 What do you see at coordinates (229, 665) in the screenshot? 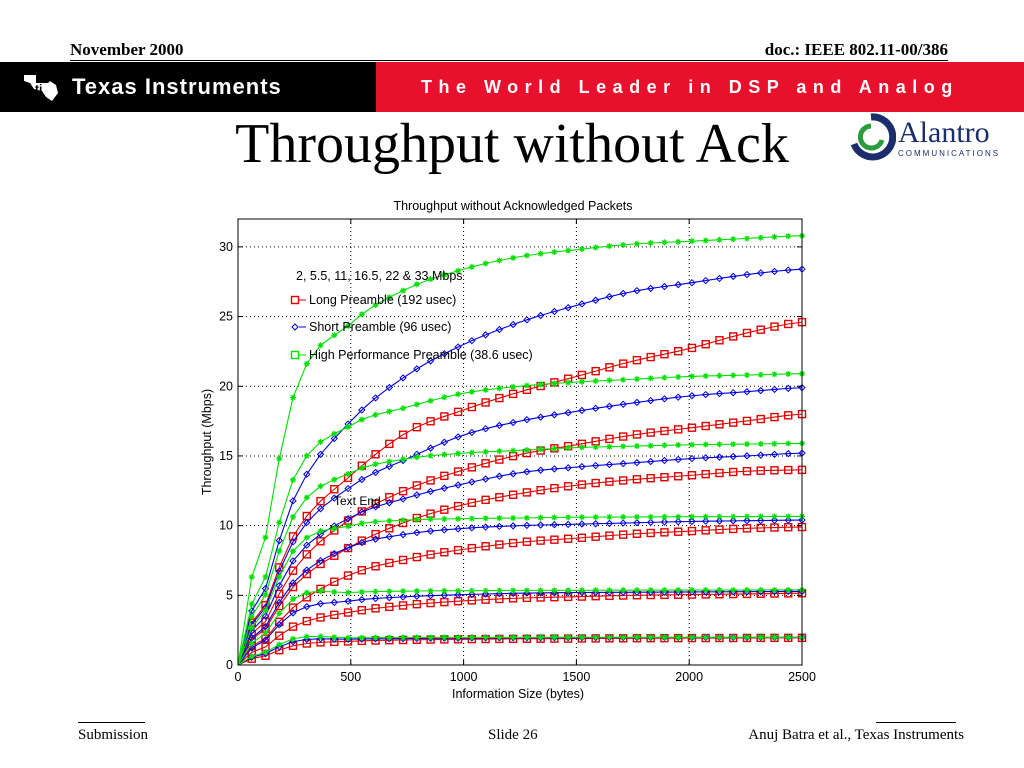
I see `y-tick-label: 0` at bounding box center [229, 665].